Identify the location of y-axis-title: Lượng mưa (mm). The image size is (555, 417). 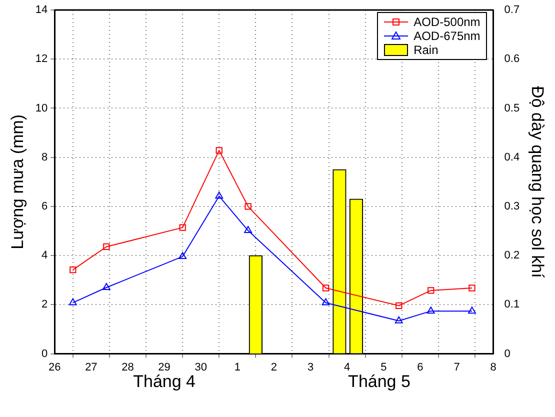
(17, 182).